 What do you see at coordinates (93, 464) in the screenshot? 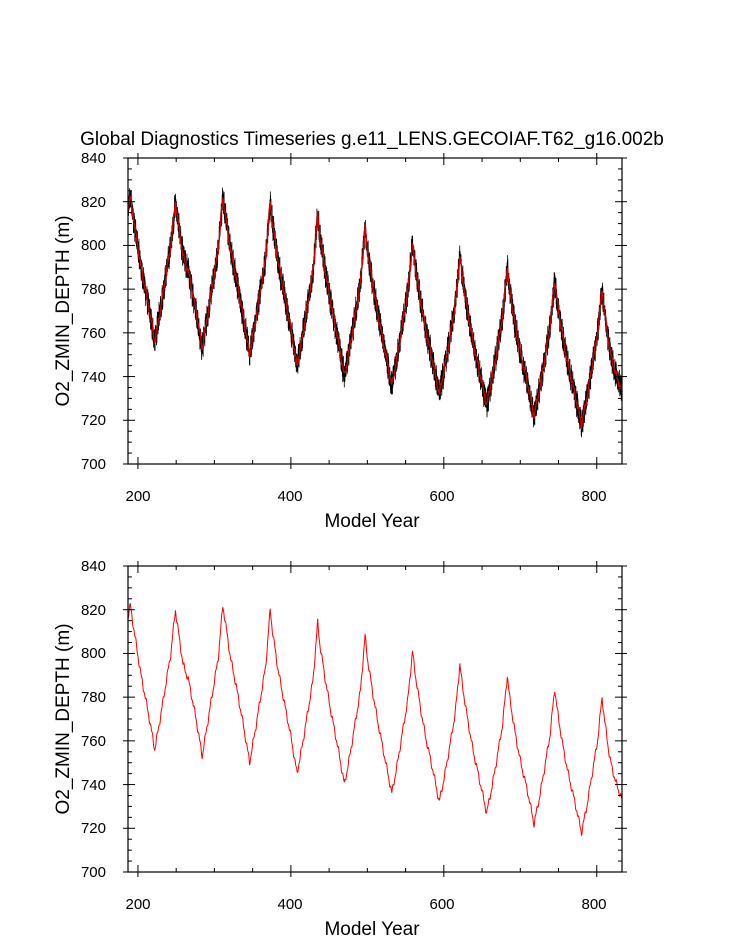
I see `top-ytick-label: 700` at bounding box center [93, 464].